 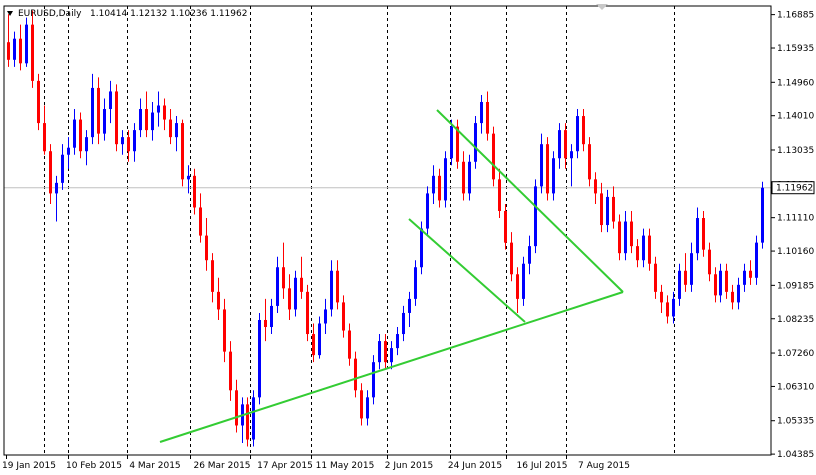 I want to click on x-tick-label: 10 Feb 2015, so click(x=94, y=466).